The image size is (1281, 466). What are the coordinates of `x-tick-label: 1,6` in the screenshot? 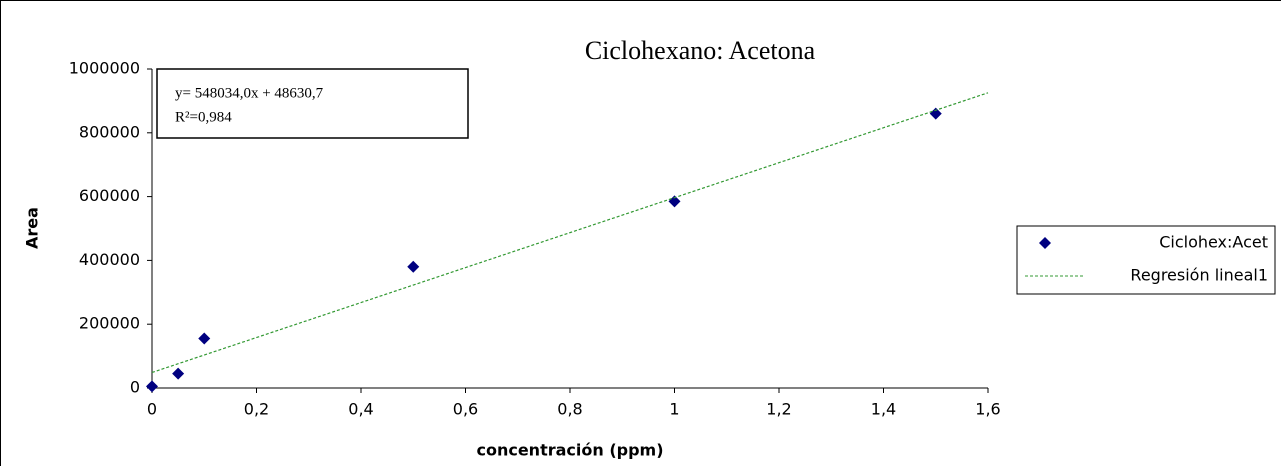 It's located at (987, 409).